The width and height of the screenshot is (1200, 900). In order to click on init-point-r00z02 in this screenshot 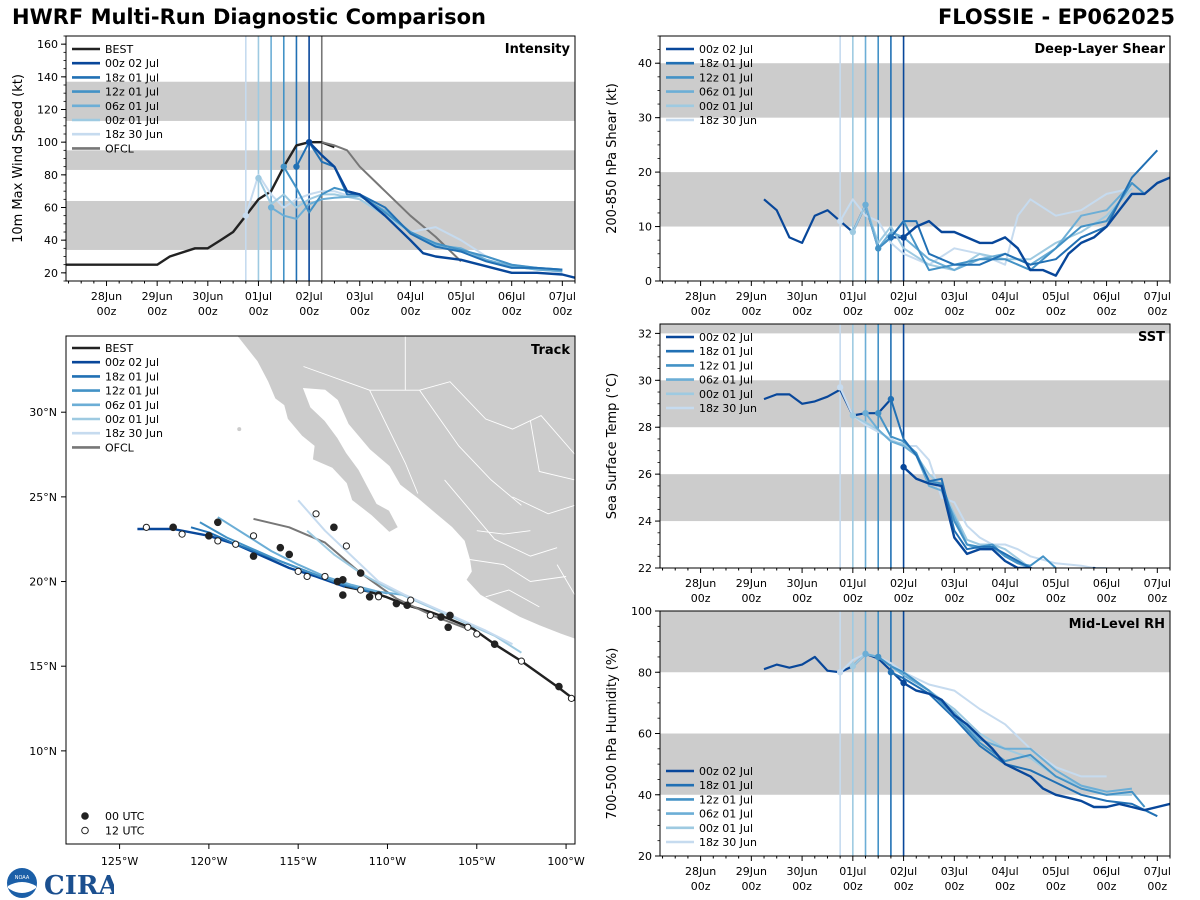, I will do `click(903, 237)`.